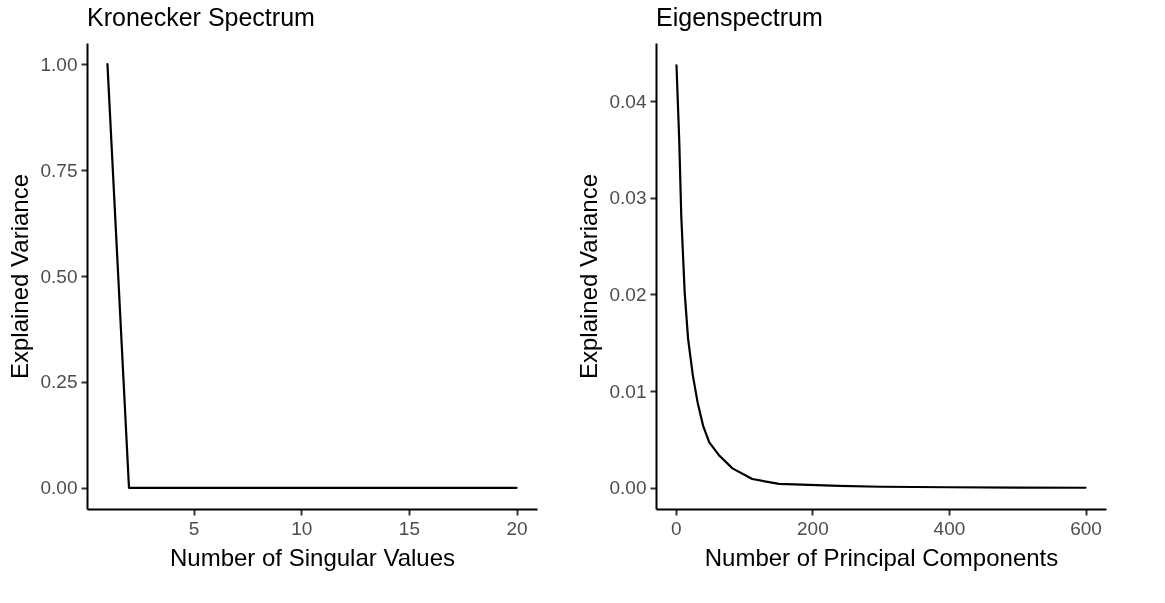  I want to click on x-tick-label: 600, so click(1086, 528).